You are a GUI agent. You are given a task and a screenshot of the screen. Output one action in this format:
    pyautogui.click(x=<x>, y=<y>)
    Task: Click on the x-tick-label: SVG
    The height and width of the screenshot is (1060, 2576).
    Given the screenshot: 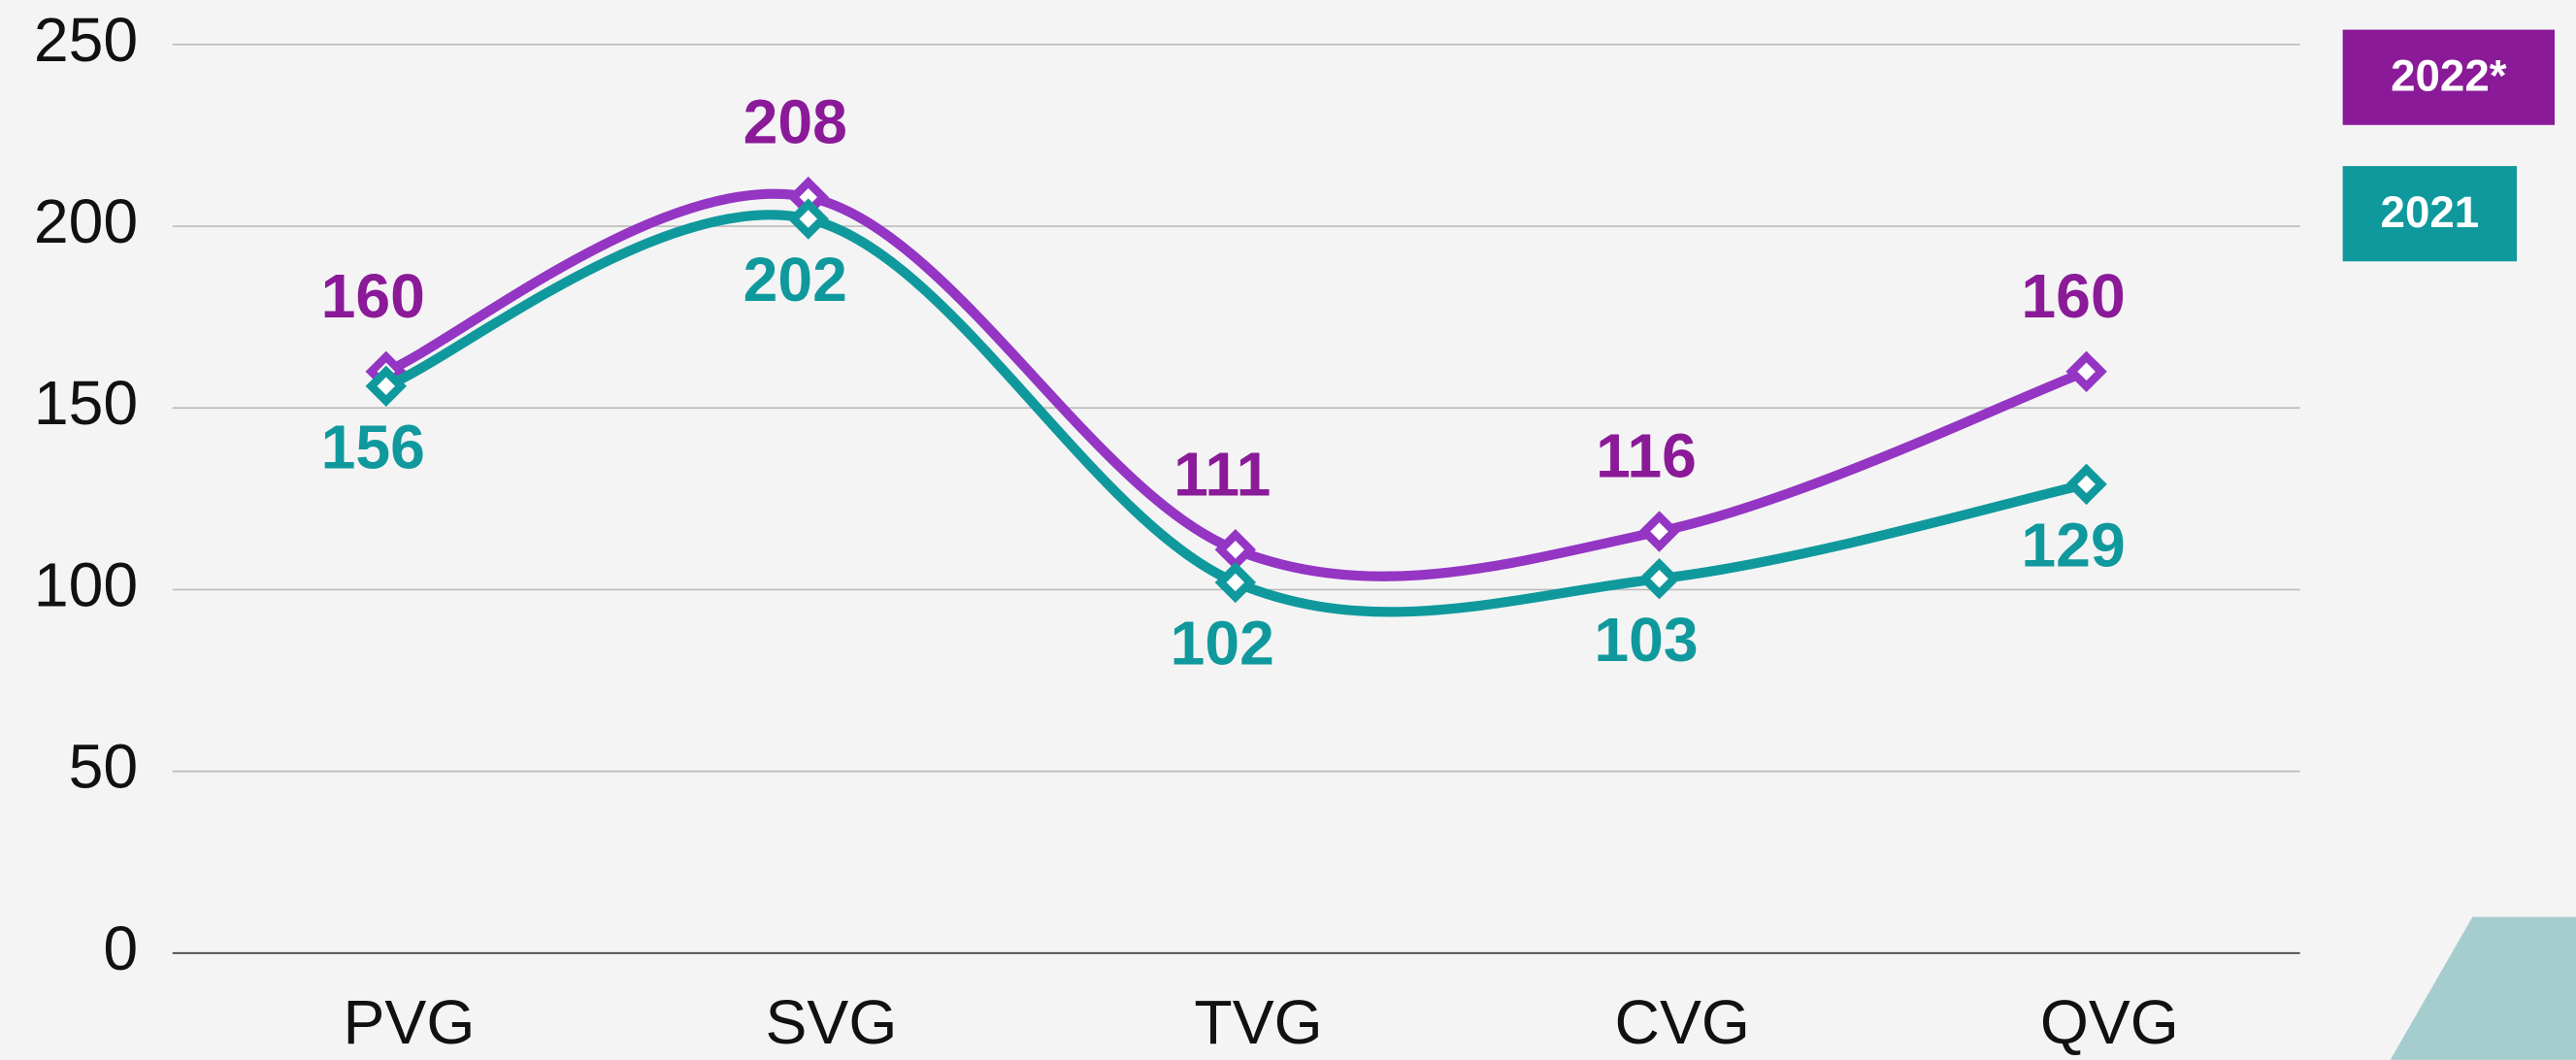 What is the action you would take?
    pyautogui.click(x=832, y=1022)
    